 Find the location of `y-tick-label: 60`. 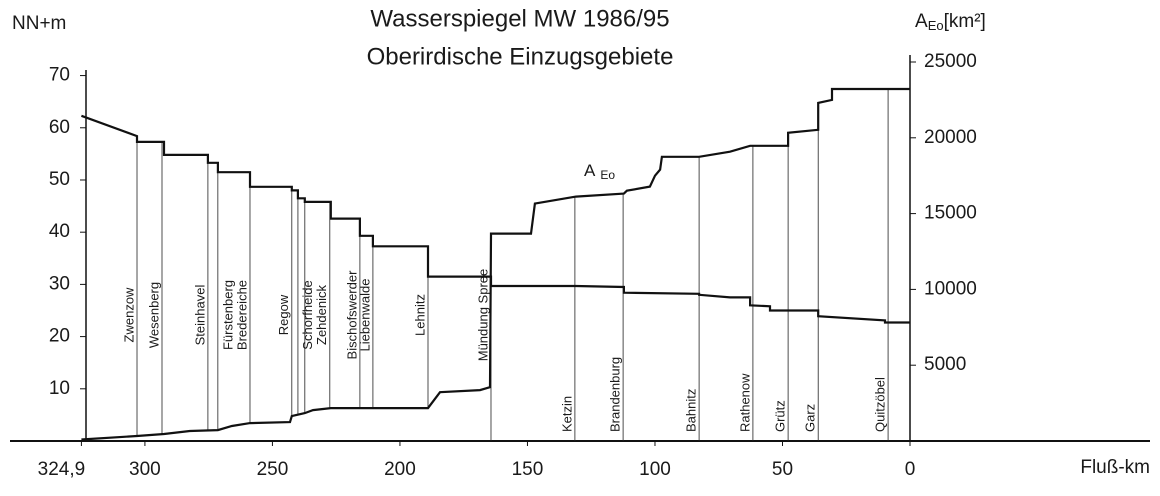

y-tick-label: 60 is located at coordinates (59, 127).